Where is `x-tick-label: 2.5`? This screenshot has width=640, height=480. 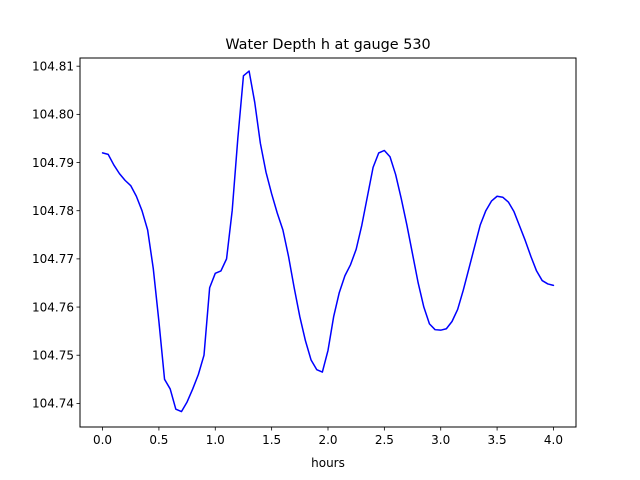
x-tick-label: 2.5 is located at coordinates (384, 440).